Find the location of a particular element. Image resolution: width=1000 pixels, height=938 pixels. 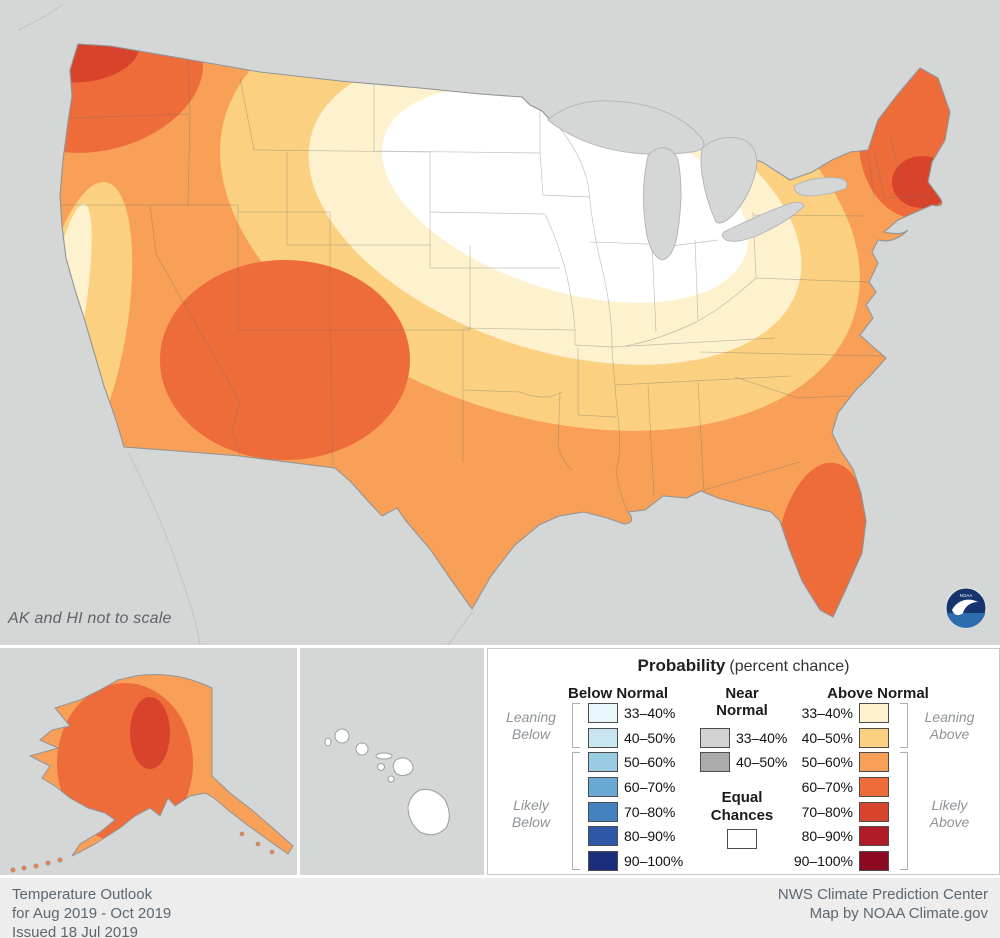

above-row-5: 70–80% is located at coordinates (841, 812).